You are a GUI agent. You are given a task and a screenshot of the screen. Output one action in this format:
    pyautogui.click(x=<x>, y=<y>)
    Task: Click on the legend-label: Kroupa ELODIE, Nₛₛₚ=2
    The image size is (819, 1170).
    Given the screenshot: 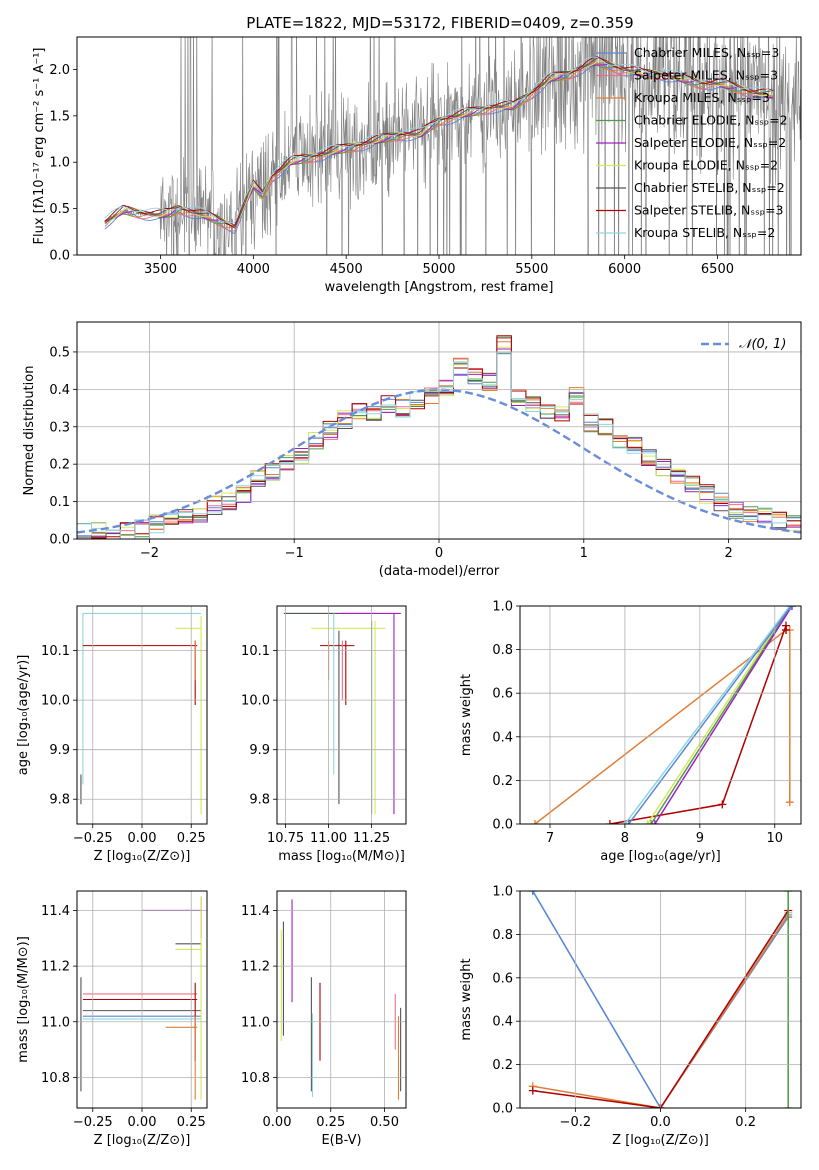 What is the action you would take?
    pyautogui.click(x=706, y=165)
    